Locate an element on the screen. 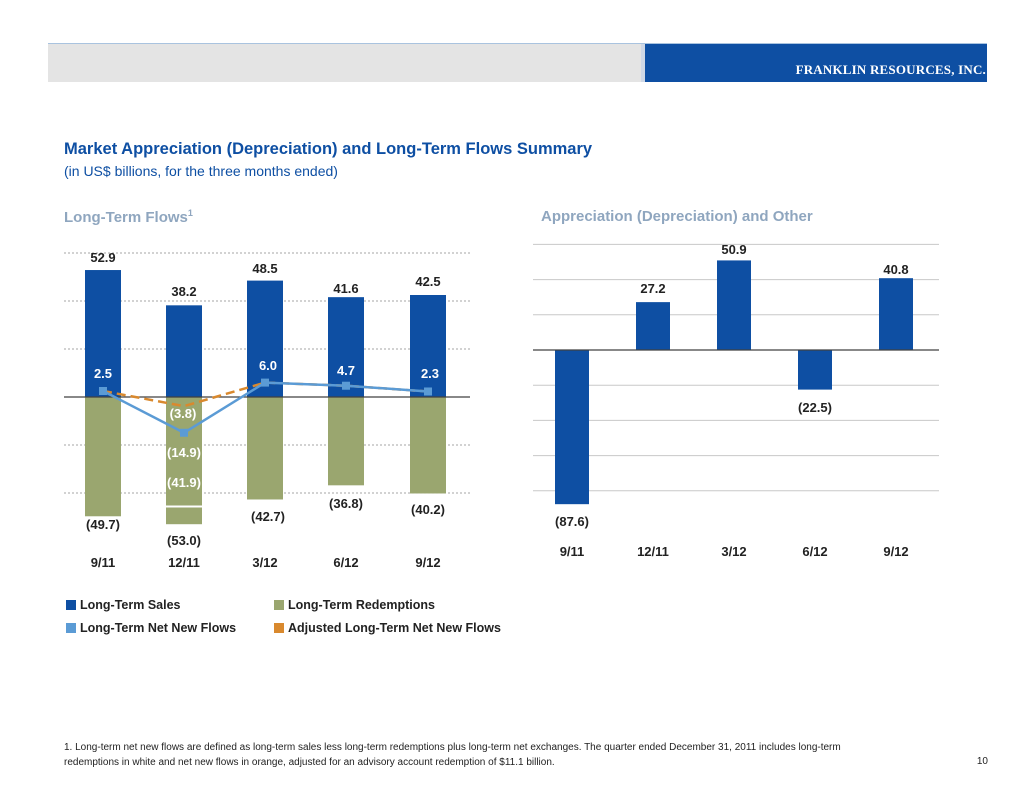  appreciation-value-label: 50.9 is located at coordinates (733, 249).